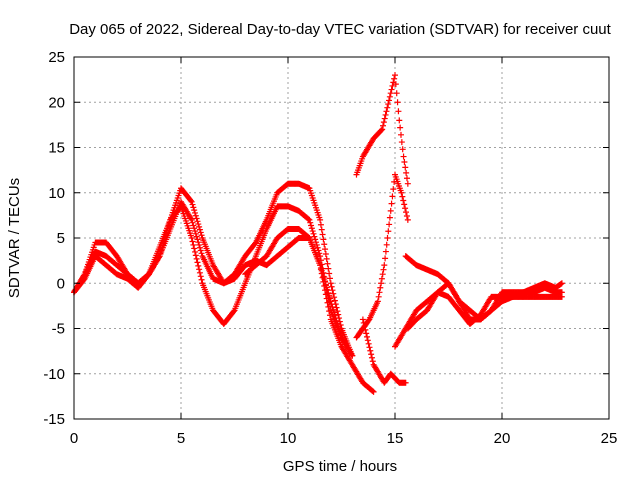 Image resolution: width=640 pixels, height=480 pixels. I want to click on y-tick-label: 15, so click(56, 148).